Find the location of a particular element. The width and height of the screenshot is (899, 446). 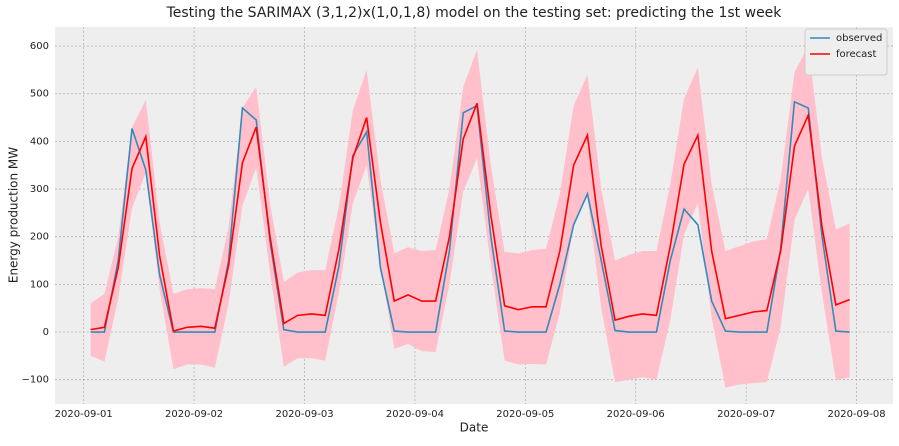

y-axis-label: Energy production MW is located at coordinates (14, 215).